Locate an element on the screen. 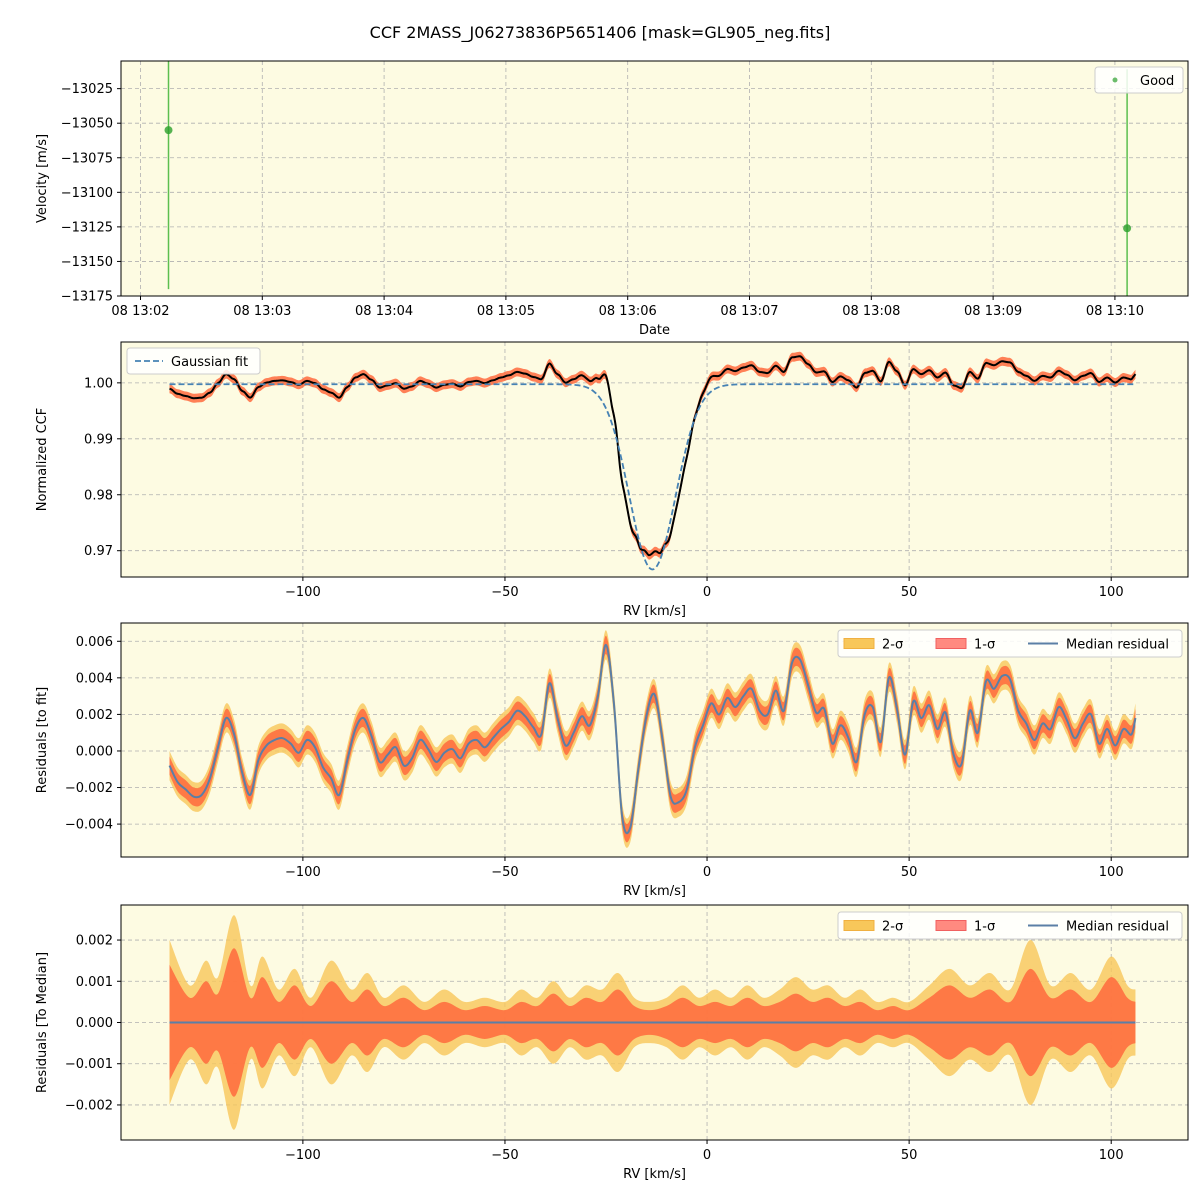  x-tick-label: 08 13:10 is located at coordinates (1115, 311).